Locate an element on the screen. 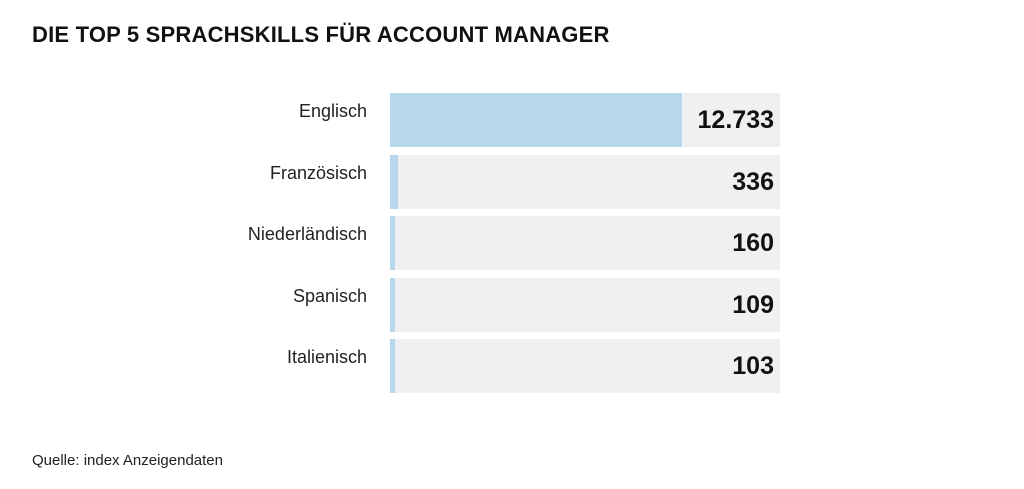  bar-row: Englisch 12.733 is located at coordinates (512, 120).